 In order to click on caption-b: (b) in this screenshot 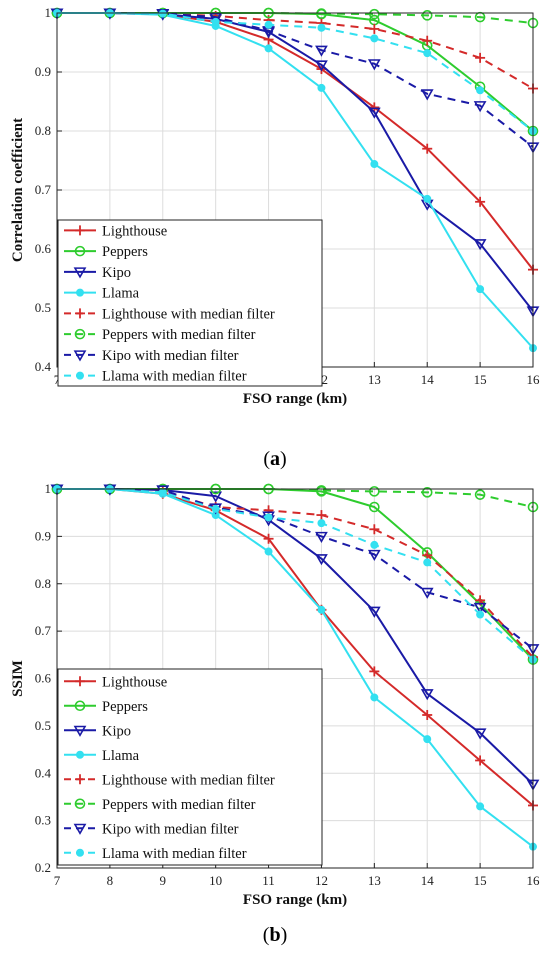, I will do `click(275, 935)`.